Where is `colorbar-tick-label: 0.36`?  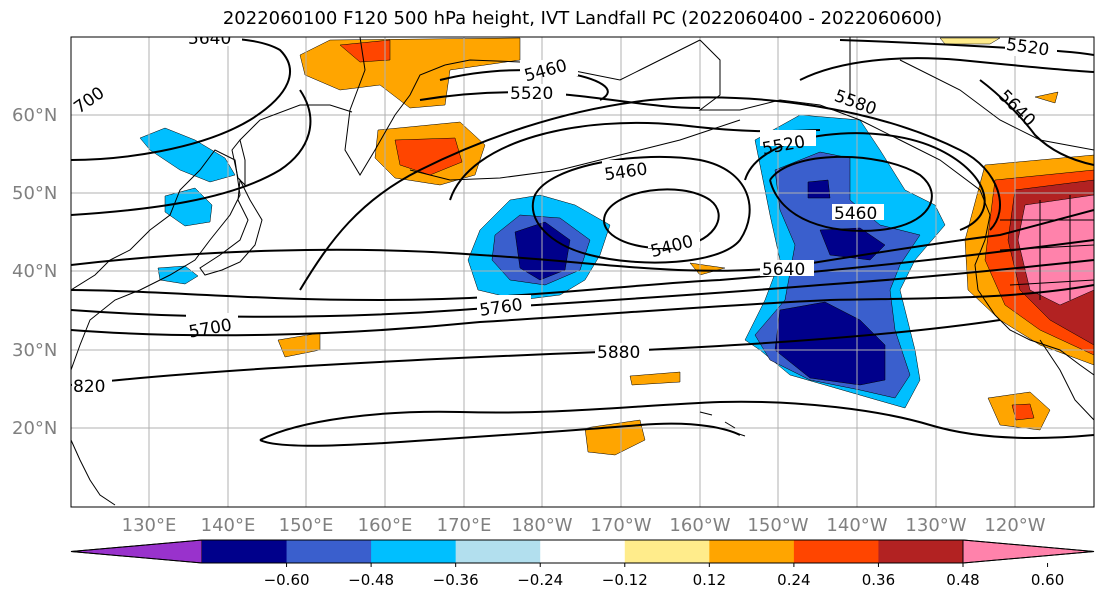
colorbar-tick-label: 0.36 is located at coordinates (878, 580).